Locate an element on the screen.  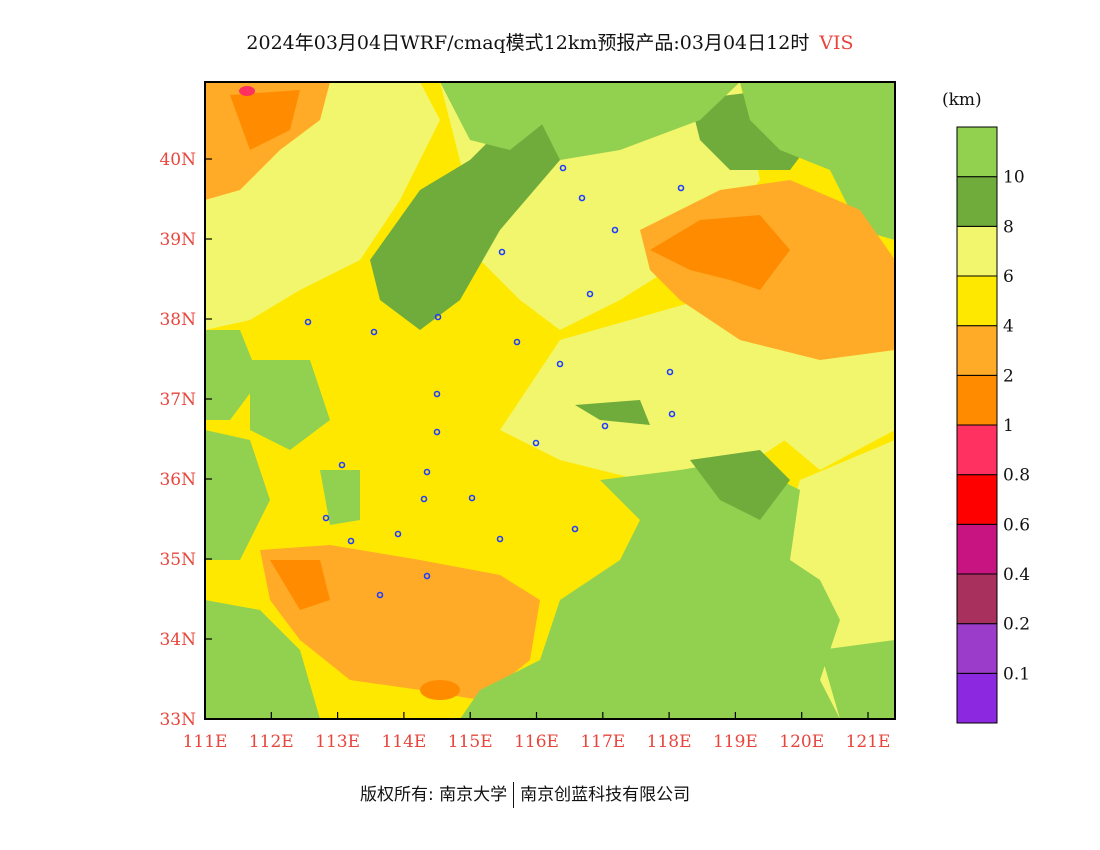
colorbar-label: 0.1 is located at coordinates (1016, 674).